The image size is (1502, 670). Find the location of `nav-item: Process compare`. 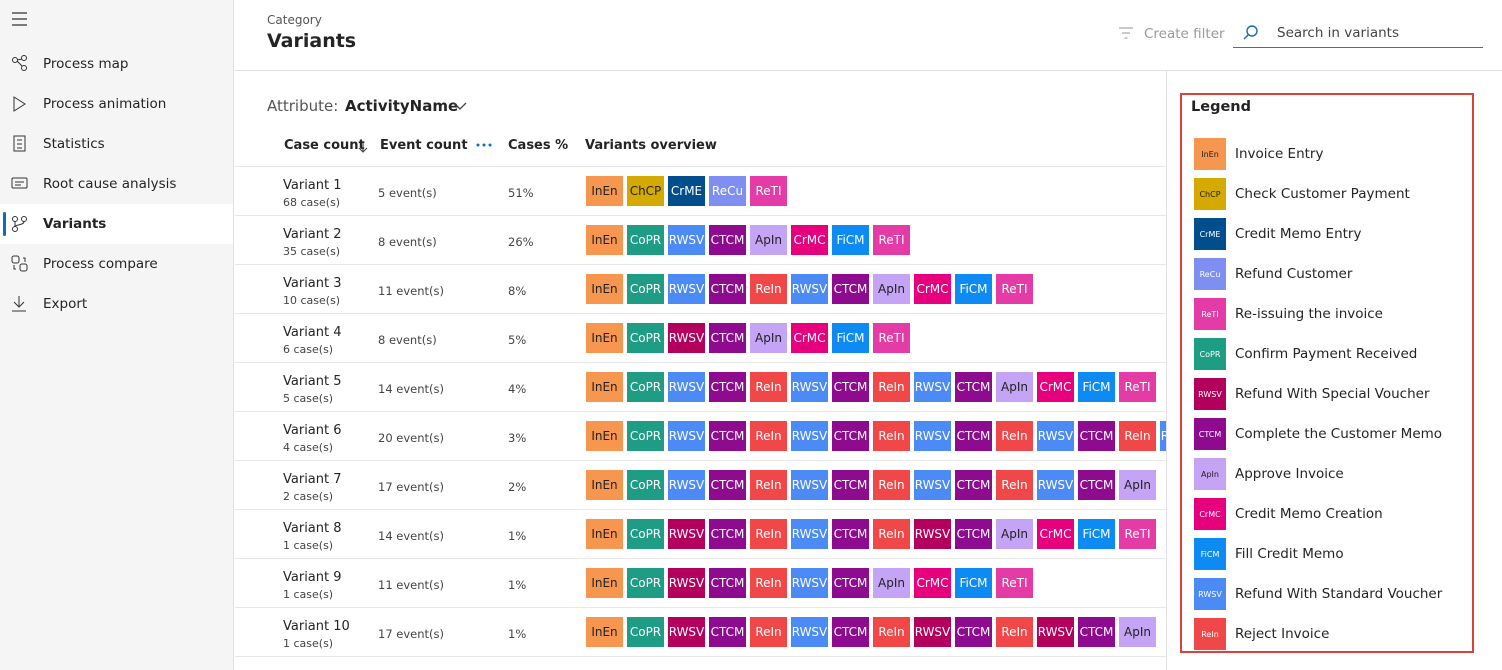

nav-item: Process compare is located at coordinates (116, 264).